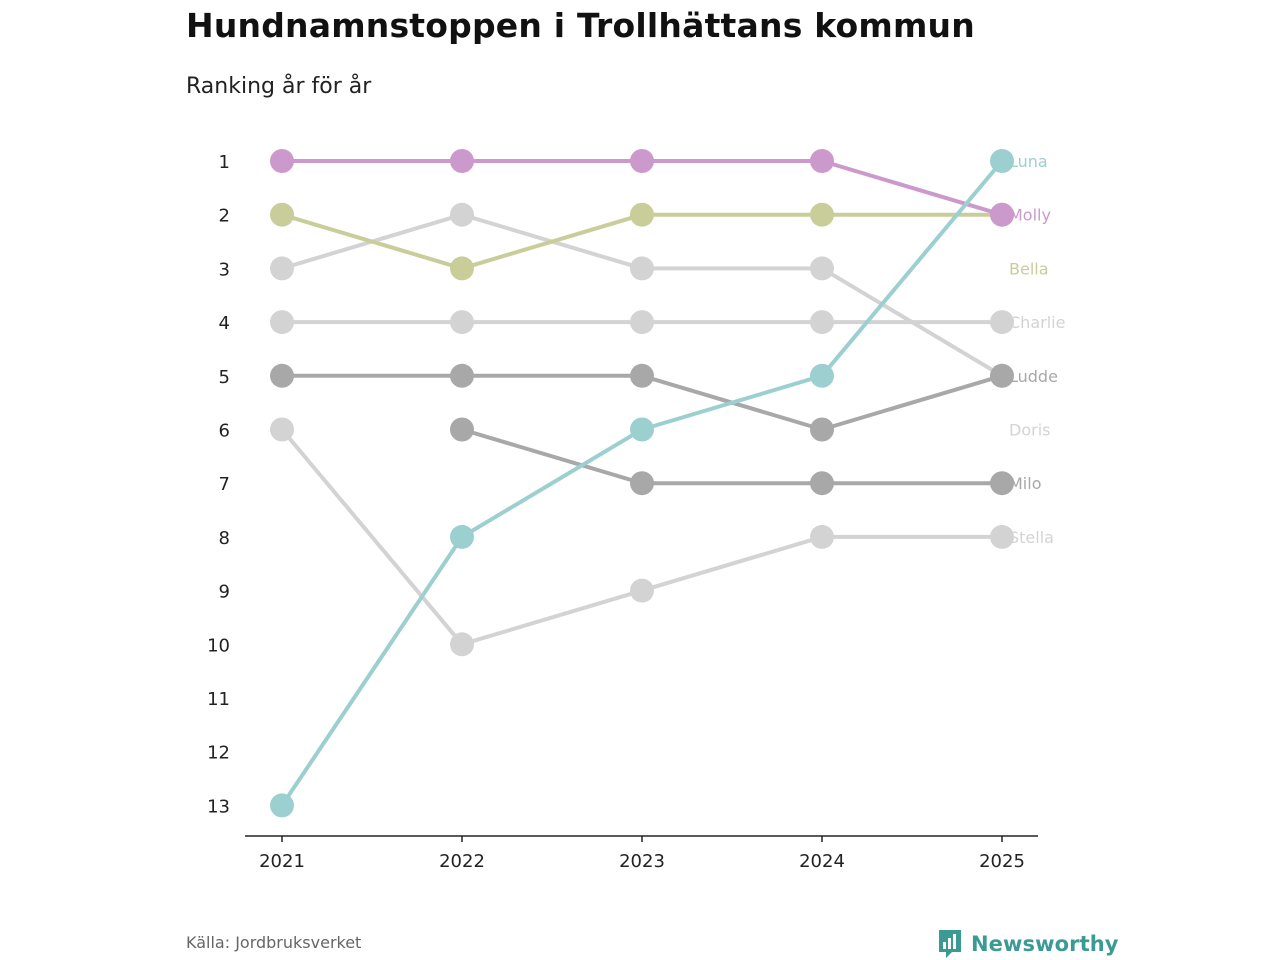 Image resolution: width=1280 pixels, height=960 pixels. Describe the element at coordinates (224, 484) in the screenshot. I see `y-tick-label: 7` at that location.